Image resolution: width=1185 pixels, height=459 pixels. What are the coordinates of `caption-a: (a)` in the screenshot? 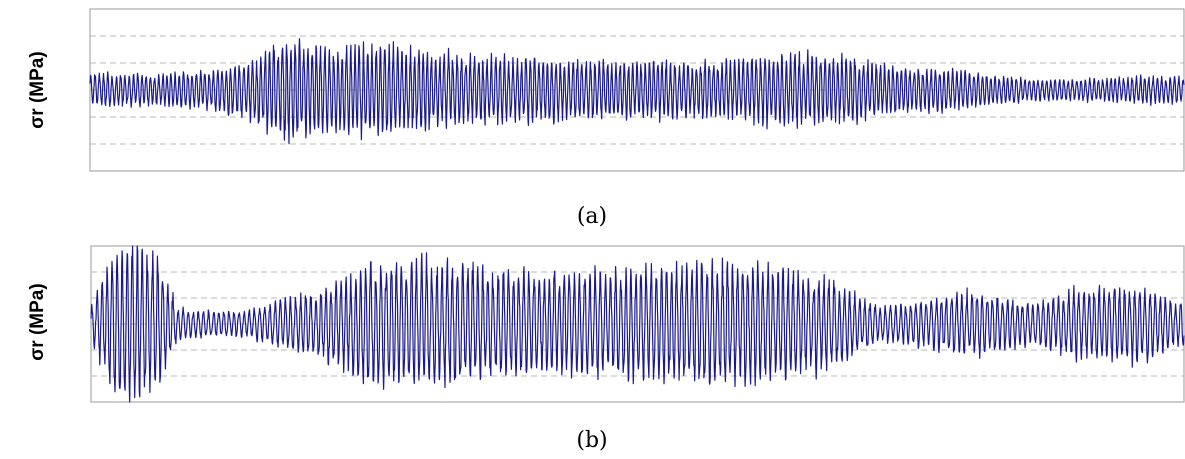 It's located at (592, 216).